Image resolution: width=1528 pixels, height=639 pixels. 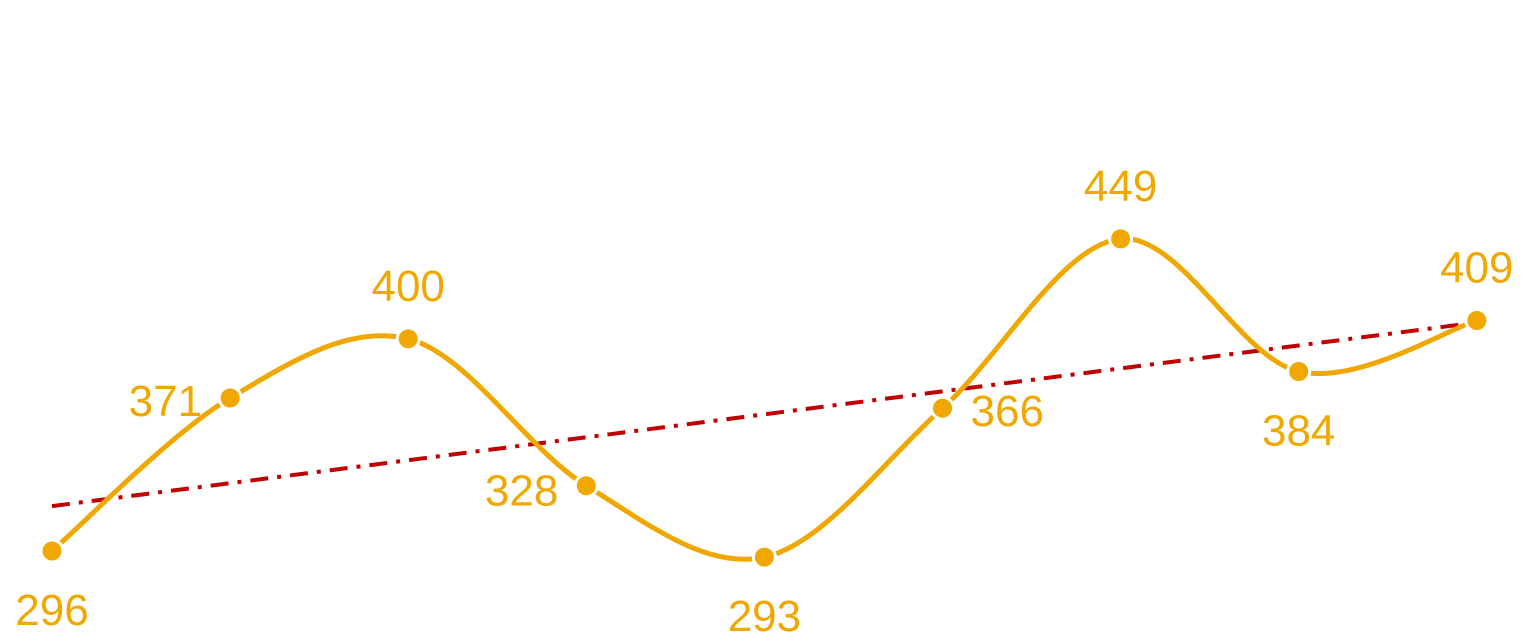 I want to click on data-label: 366, so click(x=1007, y=411).